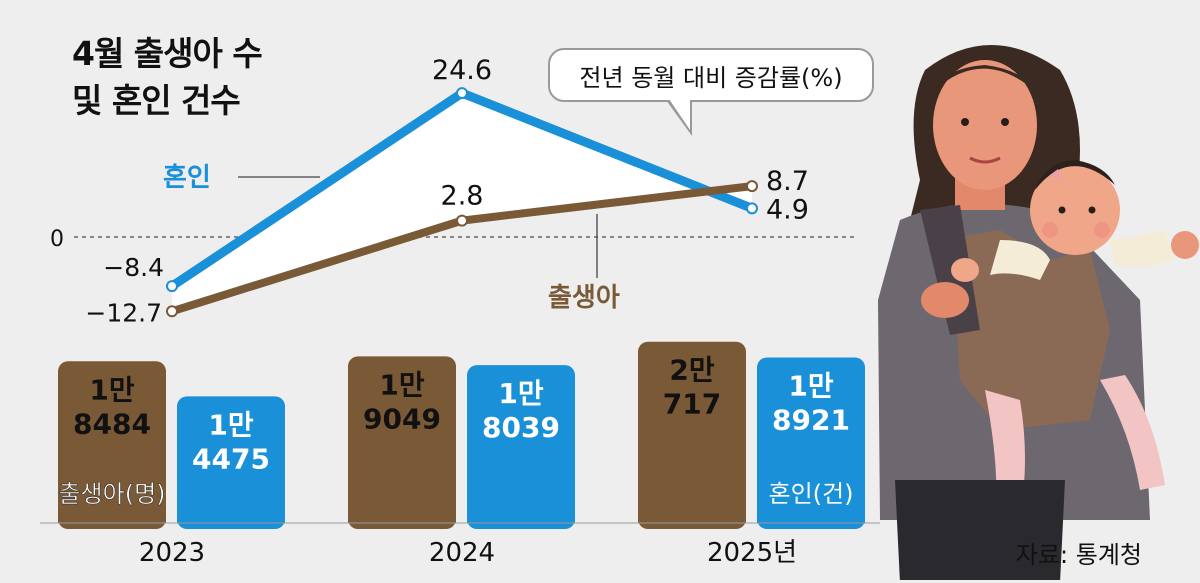  I want to click on bar-label-top-0-1: 1만, so click(401, 384).